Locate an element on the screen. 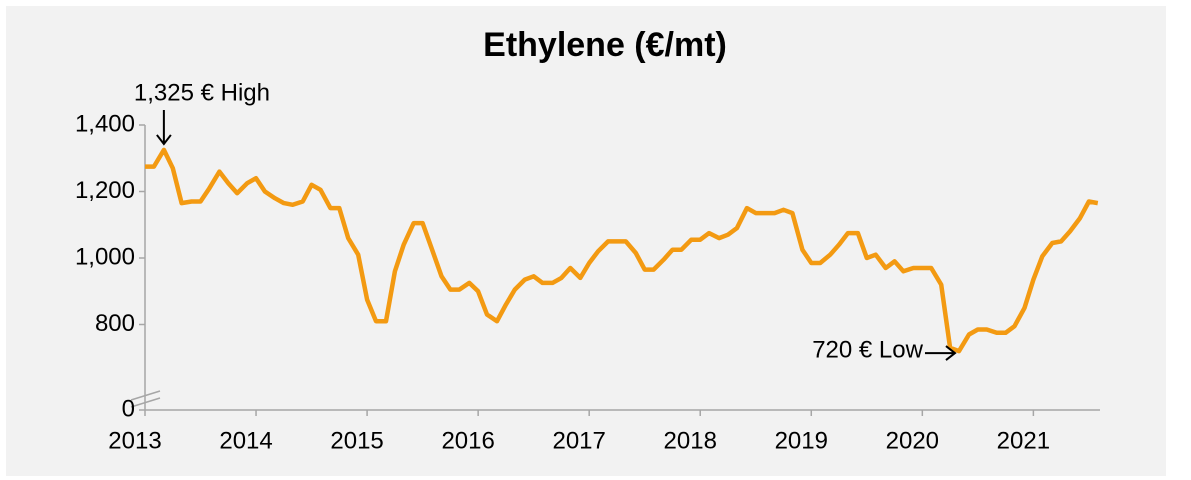 The height and width of the screenshot is (480, 1191). x-tick-label: 2014 is located at coordinates (245, 440).